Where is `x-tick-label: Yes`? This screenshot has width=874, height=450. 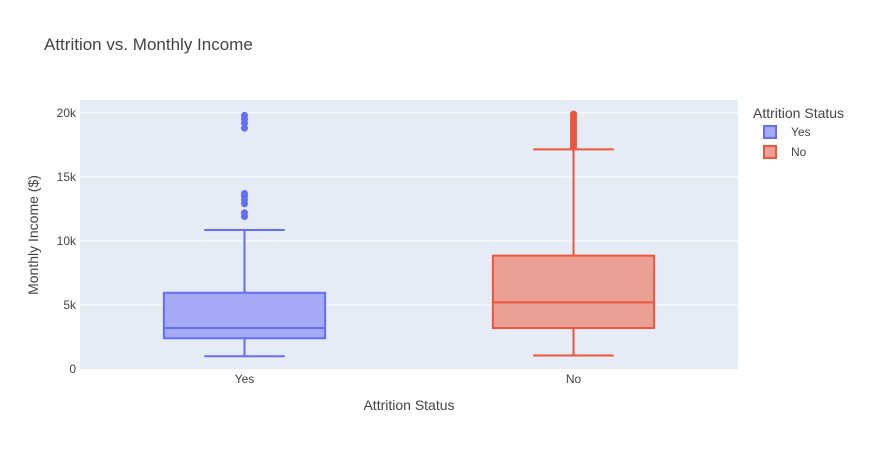
x-tick-label: Yes is located at coordinates (245, 379).